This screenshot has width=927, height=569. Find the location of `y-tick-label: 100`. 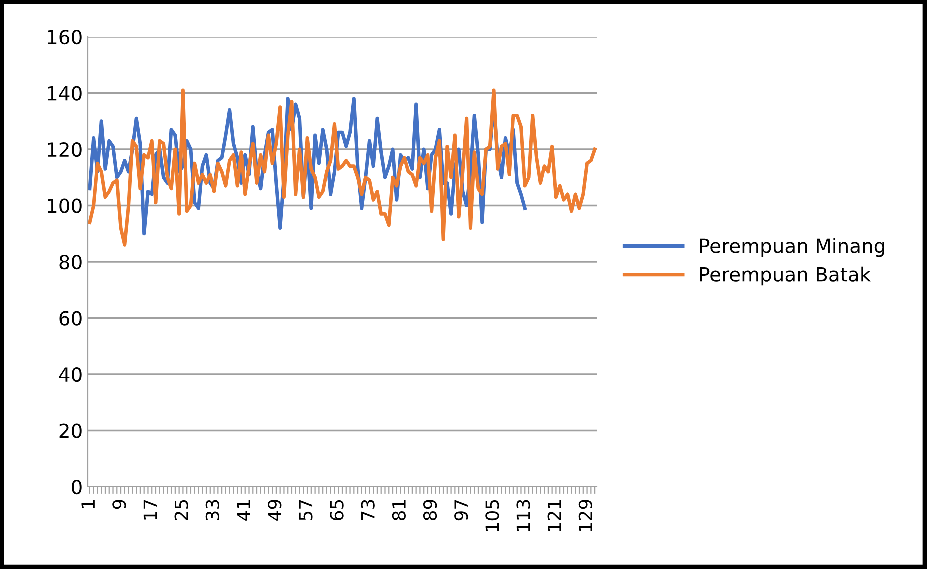

y-tick-label: 100 is located at coordinates (65, 206).